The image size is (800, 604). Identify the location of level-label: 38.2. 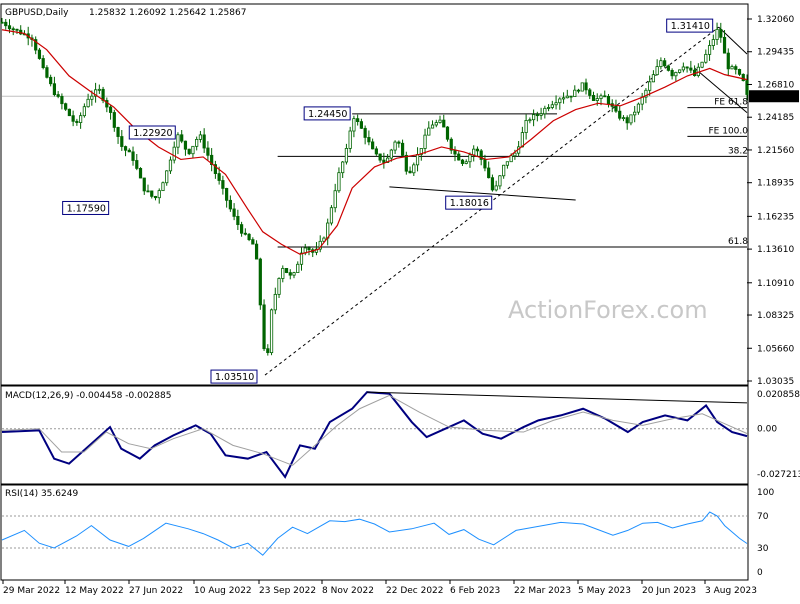
(738, 151).